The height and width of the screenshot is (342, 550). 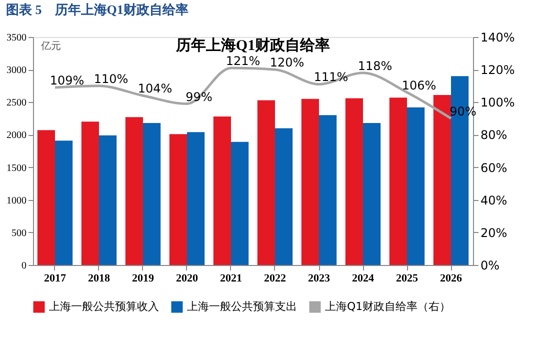 I want to click on data-label: 120%, so click(x=287, y=63).